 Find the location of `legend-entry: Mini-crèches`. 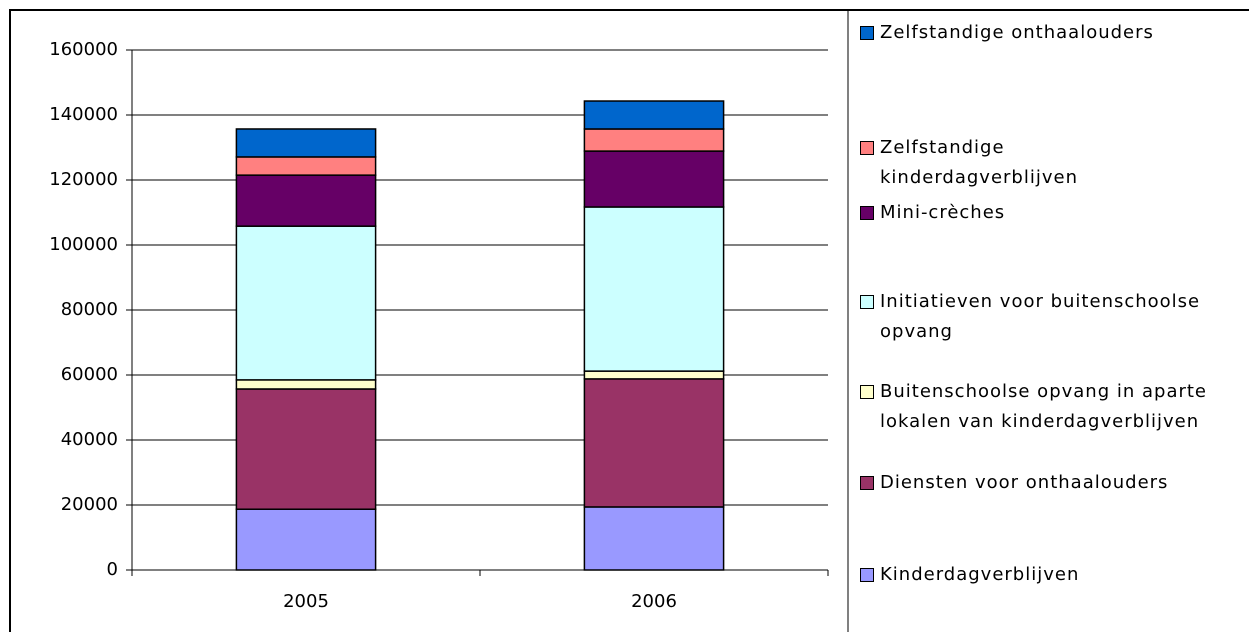

legend-entry: Mini-crèches is located at coordinates (1052, 213).